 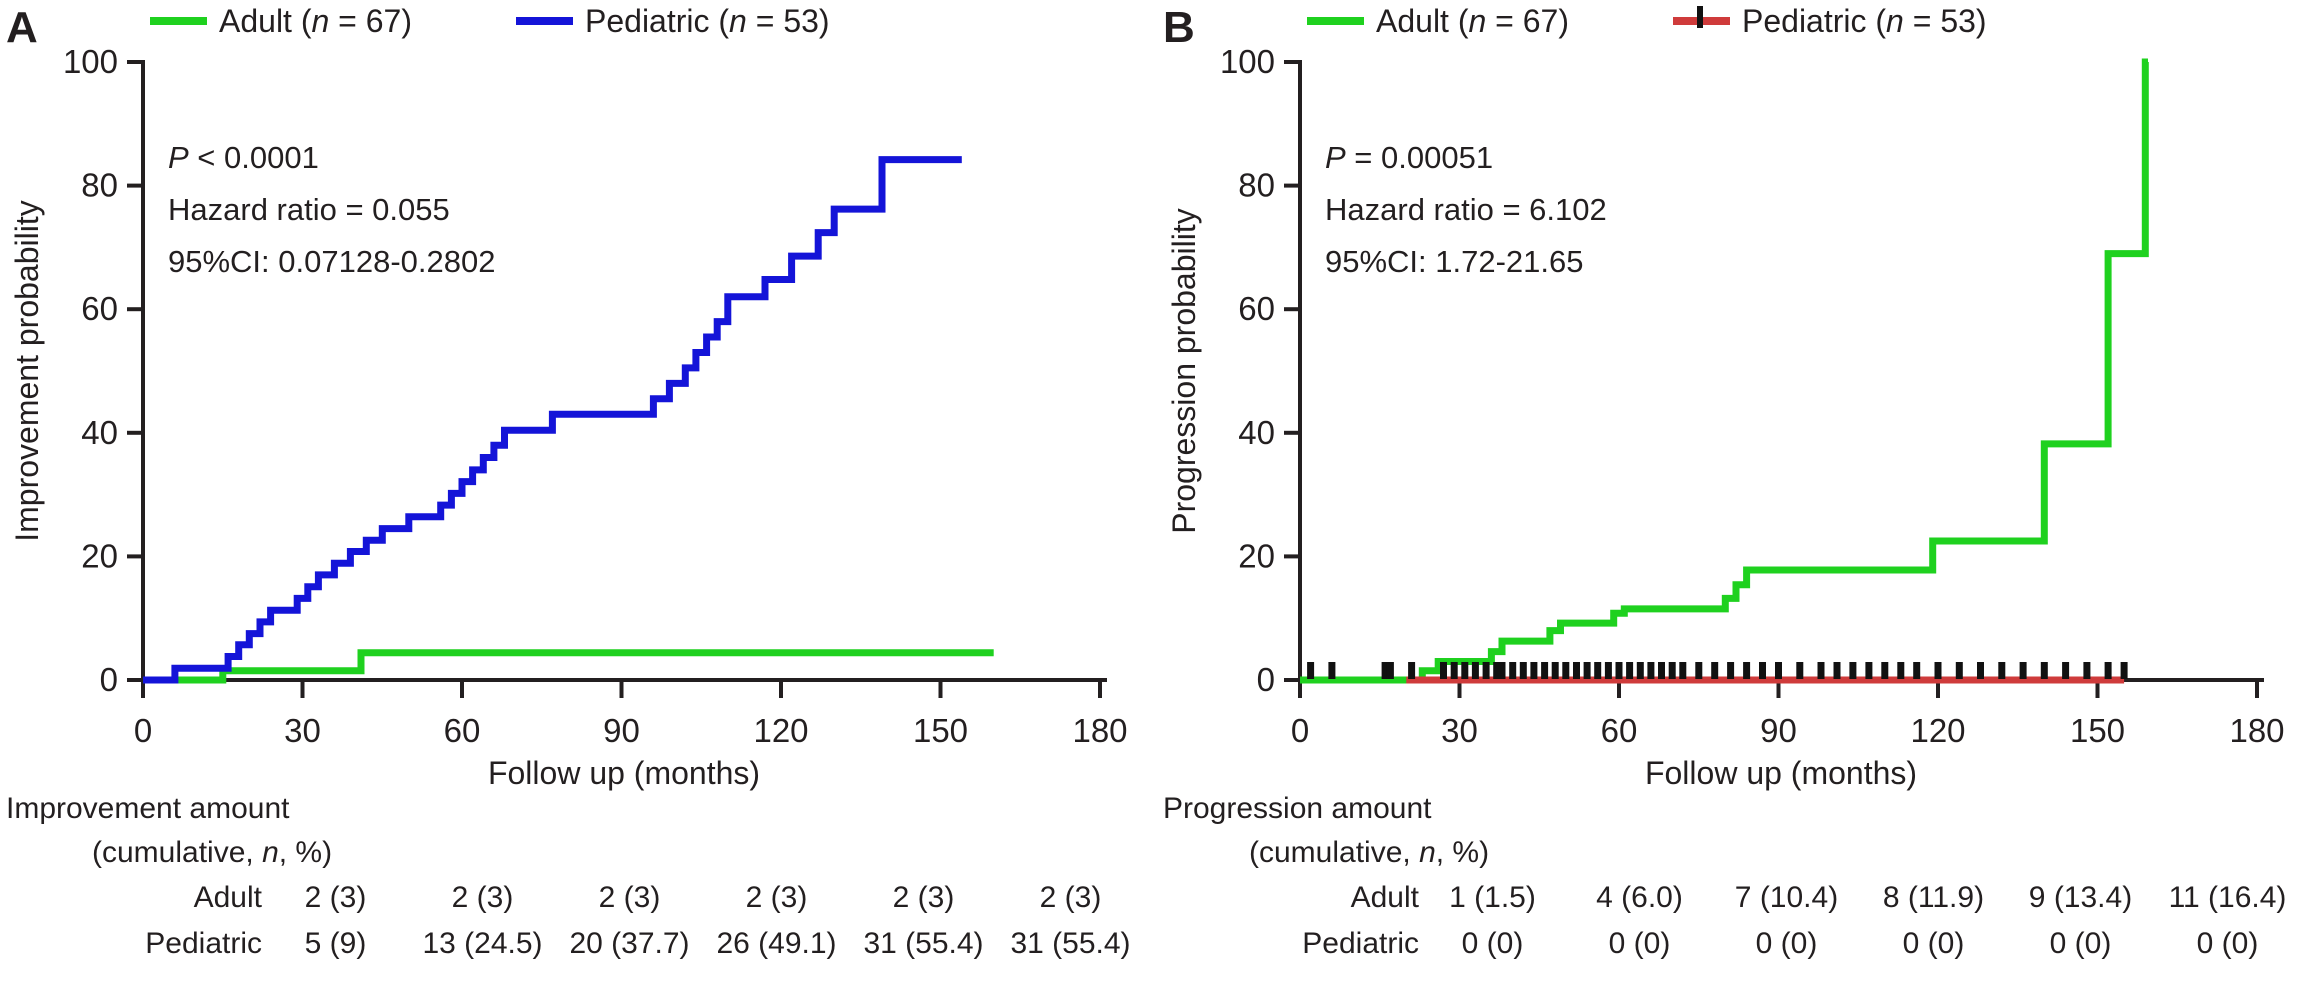 What do you see at coordinates (2227, 897) in the screenshot?
I see `table-cell: 11 (16.4)` at bounding box center [2227, 897].